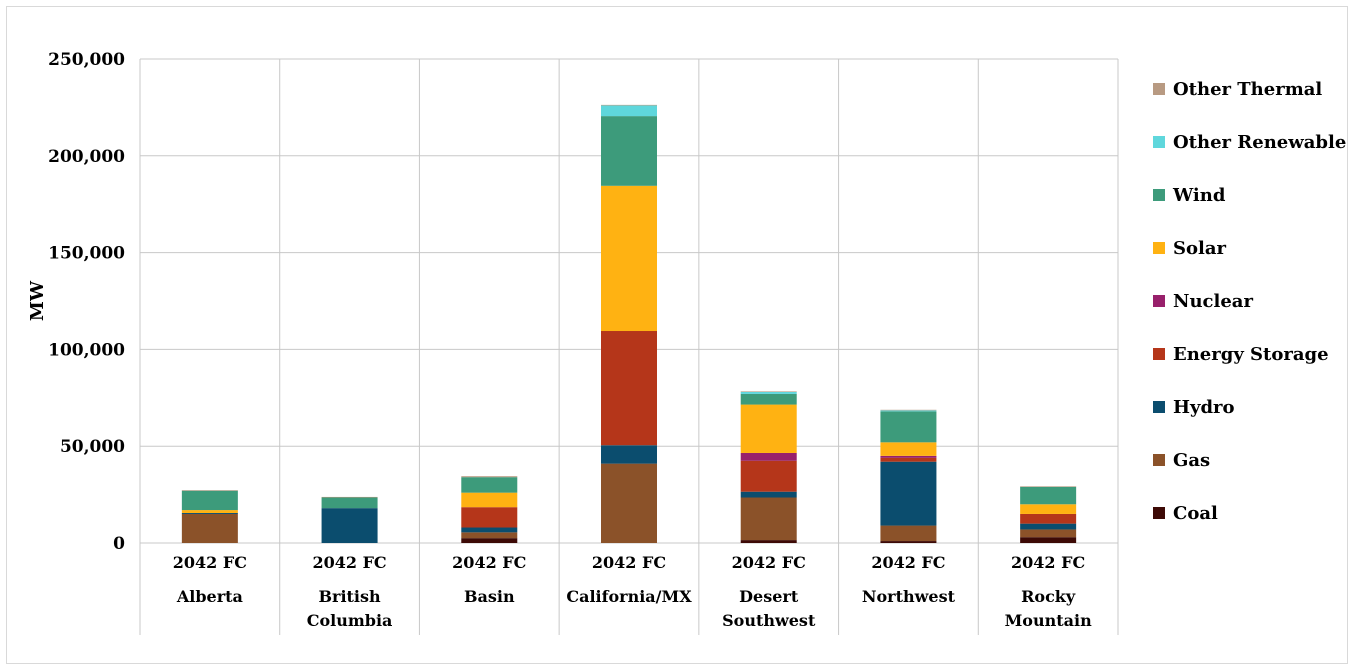 This screenshot has width=1355, height=670. What do you see at coordinates (1247, 89) in the screenshot?
I see `legend-label: Other Thermal` at bounding box center [1247, 89].